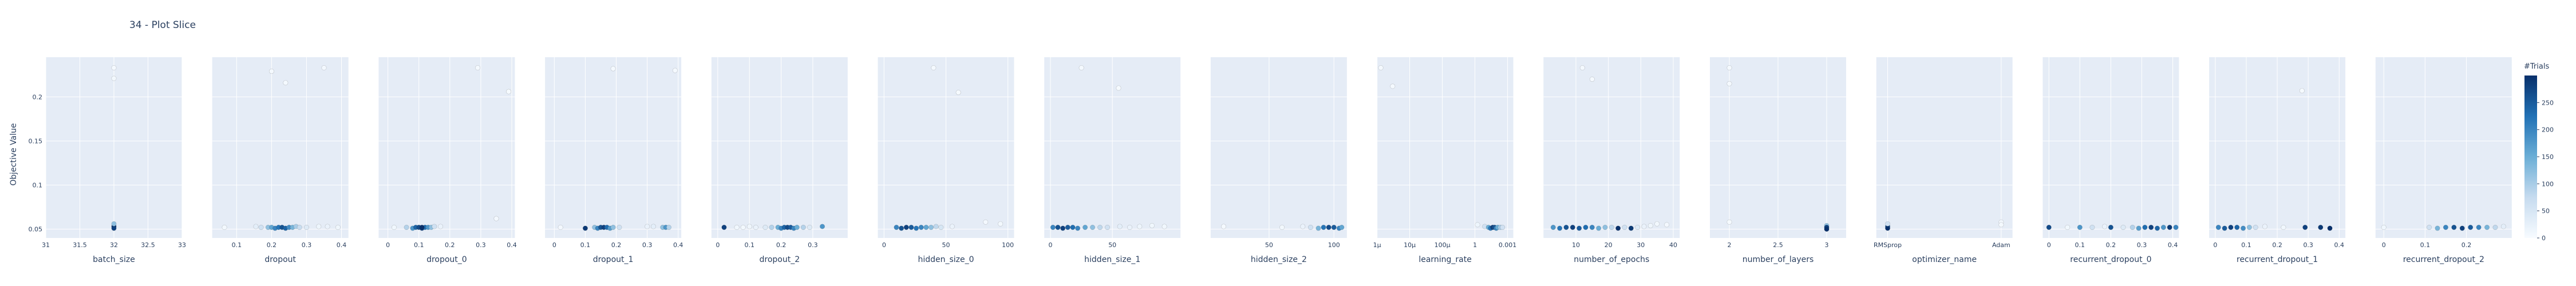 This screenshot has height=286, width=2576. What do you see at coordinates (2536, 66) in the screenshot?
I see `colorbar-title: #Trials` at bounding box center [2536, 66].